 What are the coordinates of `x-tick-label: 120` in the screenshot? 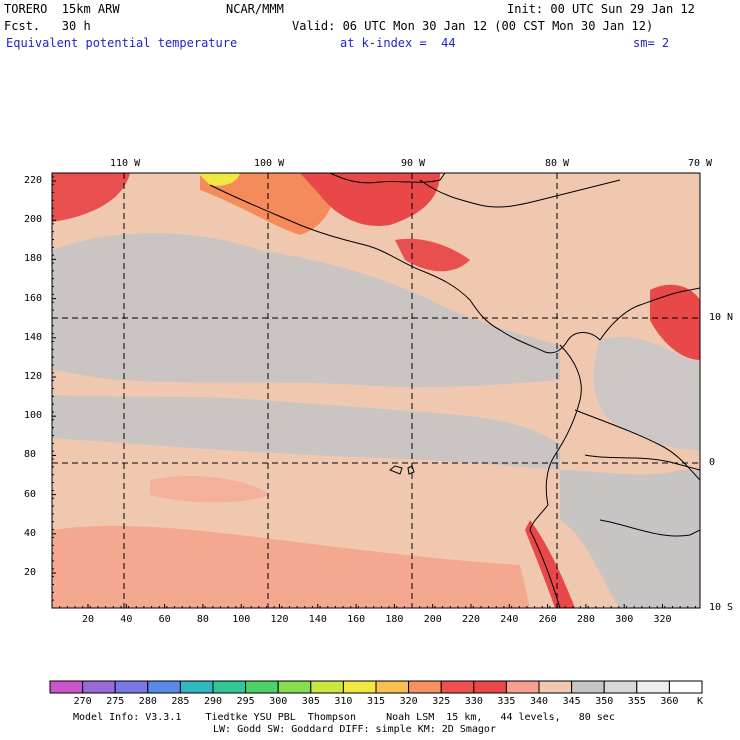 It's located at (279, 619).